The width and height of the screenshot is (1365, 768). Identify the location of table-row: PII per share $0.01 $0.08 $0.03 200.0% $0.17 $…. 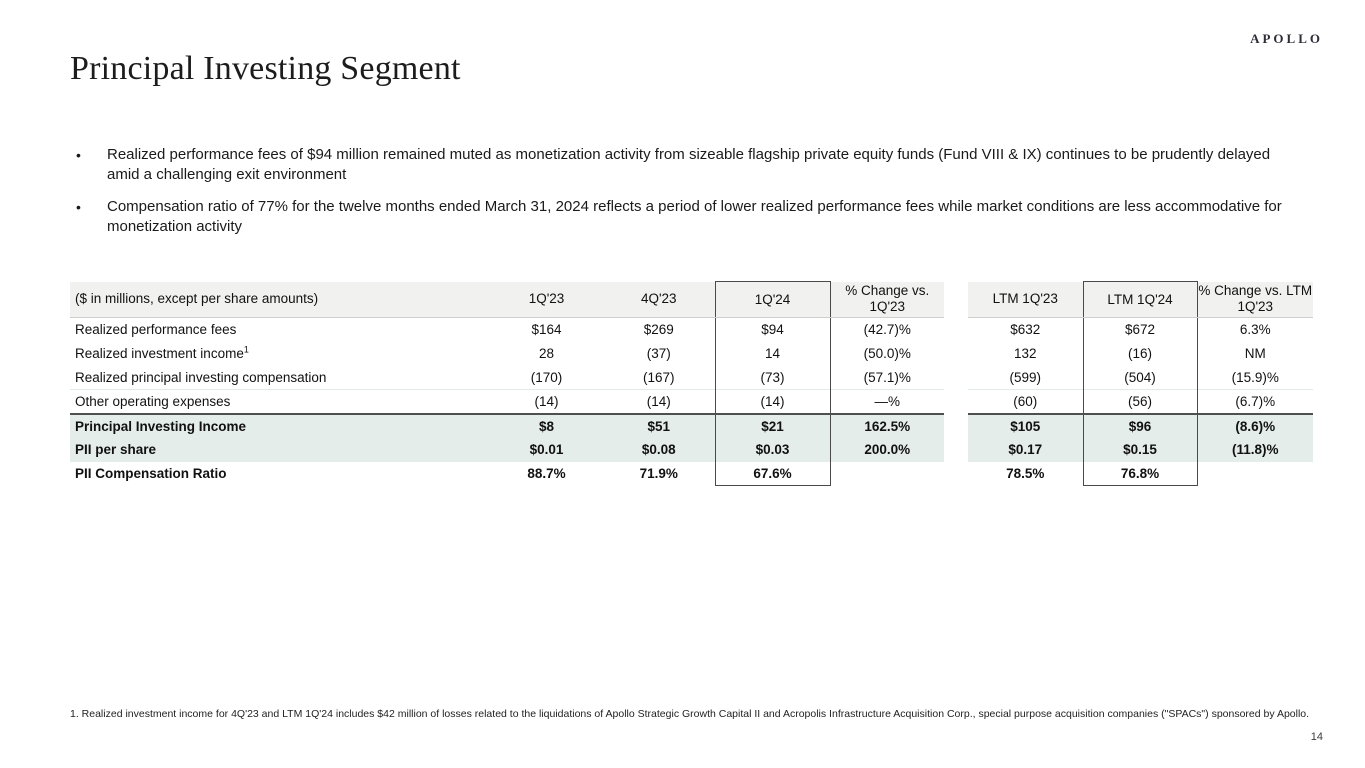
(691, 449).